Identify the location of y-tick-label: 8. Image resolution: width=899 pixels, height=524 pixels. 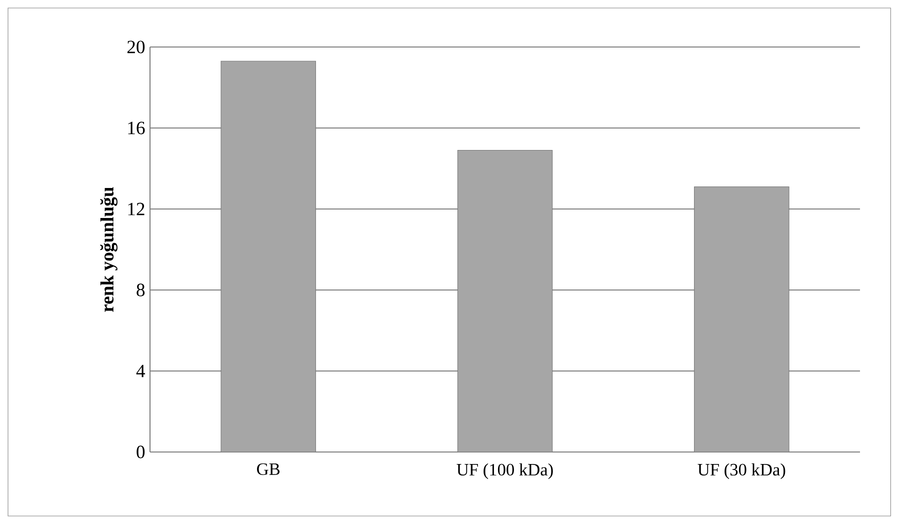
(140, 290).